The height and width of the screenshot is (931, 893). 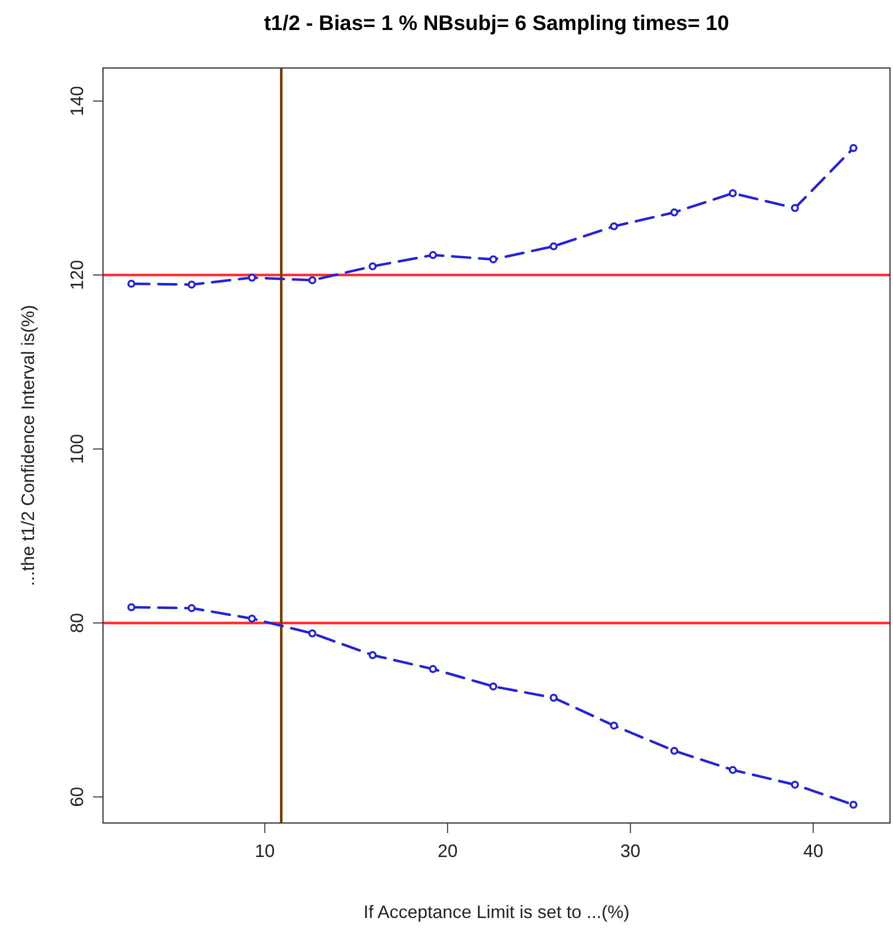 I want to click on y-tick-label: 120, so click(x=77, y=275).